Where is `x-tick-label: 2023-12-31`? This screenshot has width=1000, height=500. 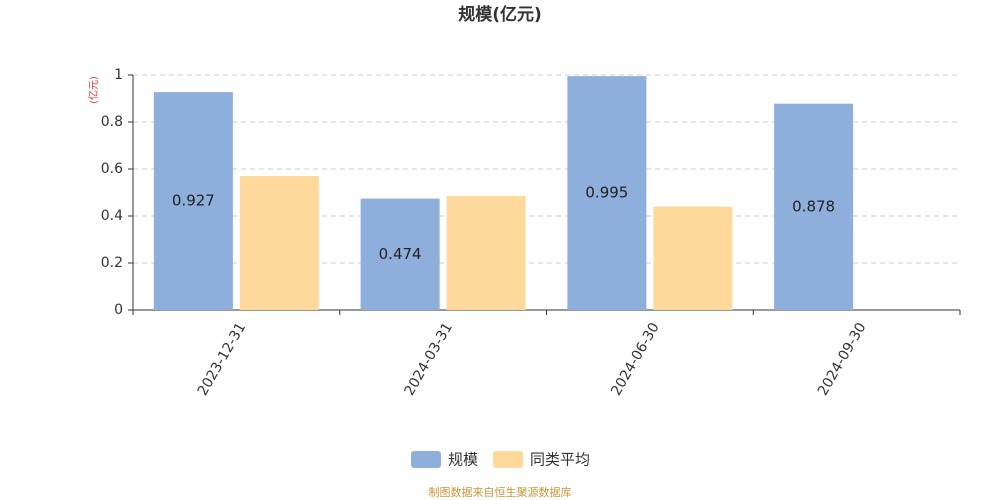 x-tick-label: 2023-12-31 is located at coordinates (222, 359).